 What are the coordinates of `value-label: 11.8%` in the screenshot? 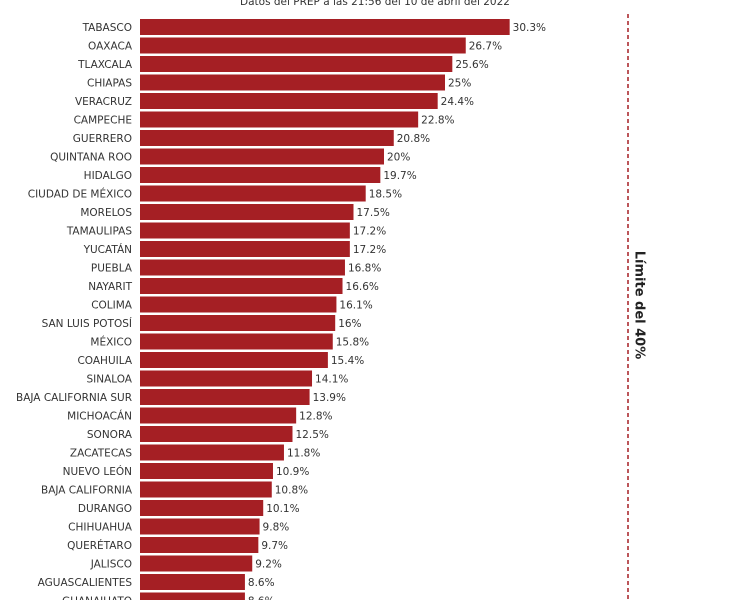 It's located at (303, 454).